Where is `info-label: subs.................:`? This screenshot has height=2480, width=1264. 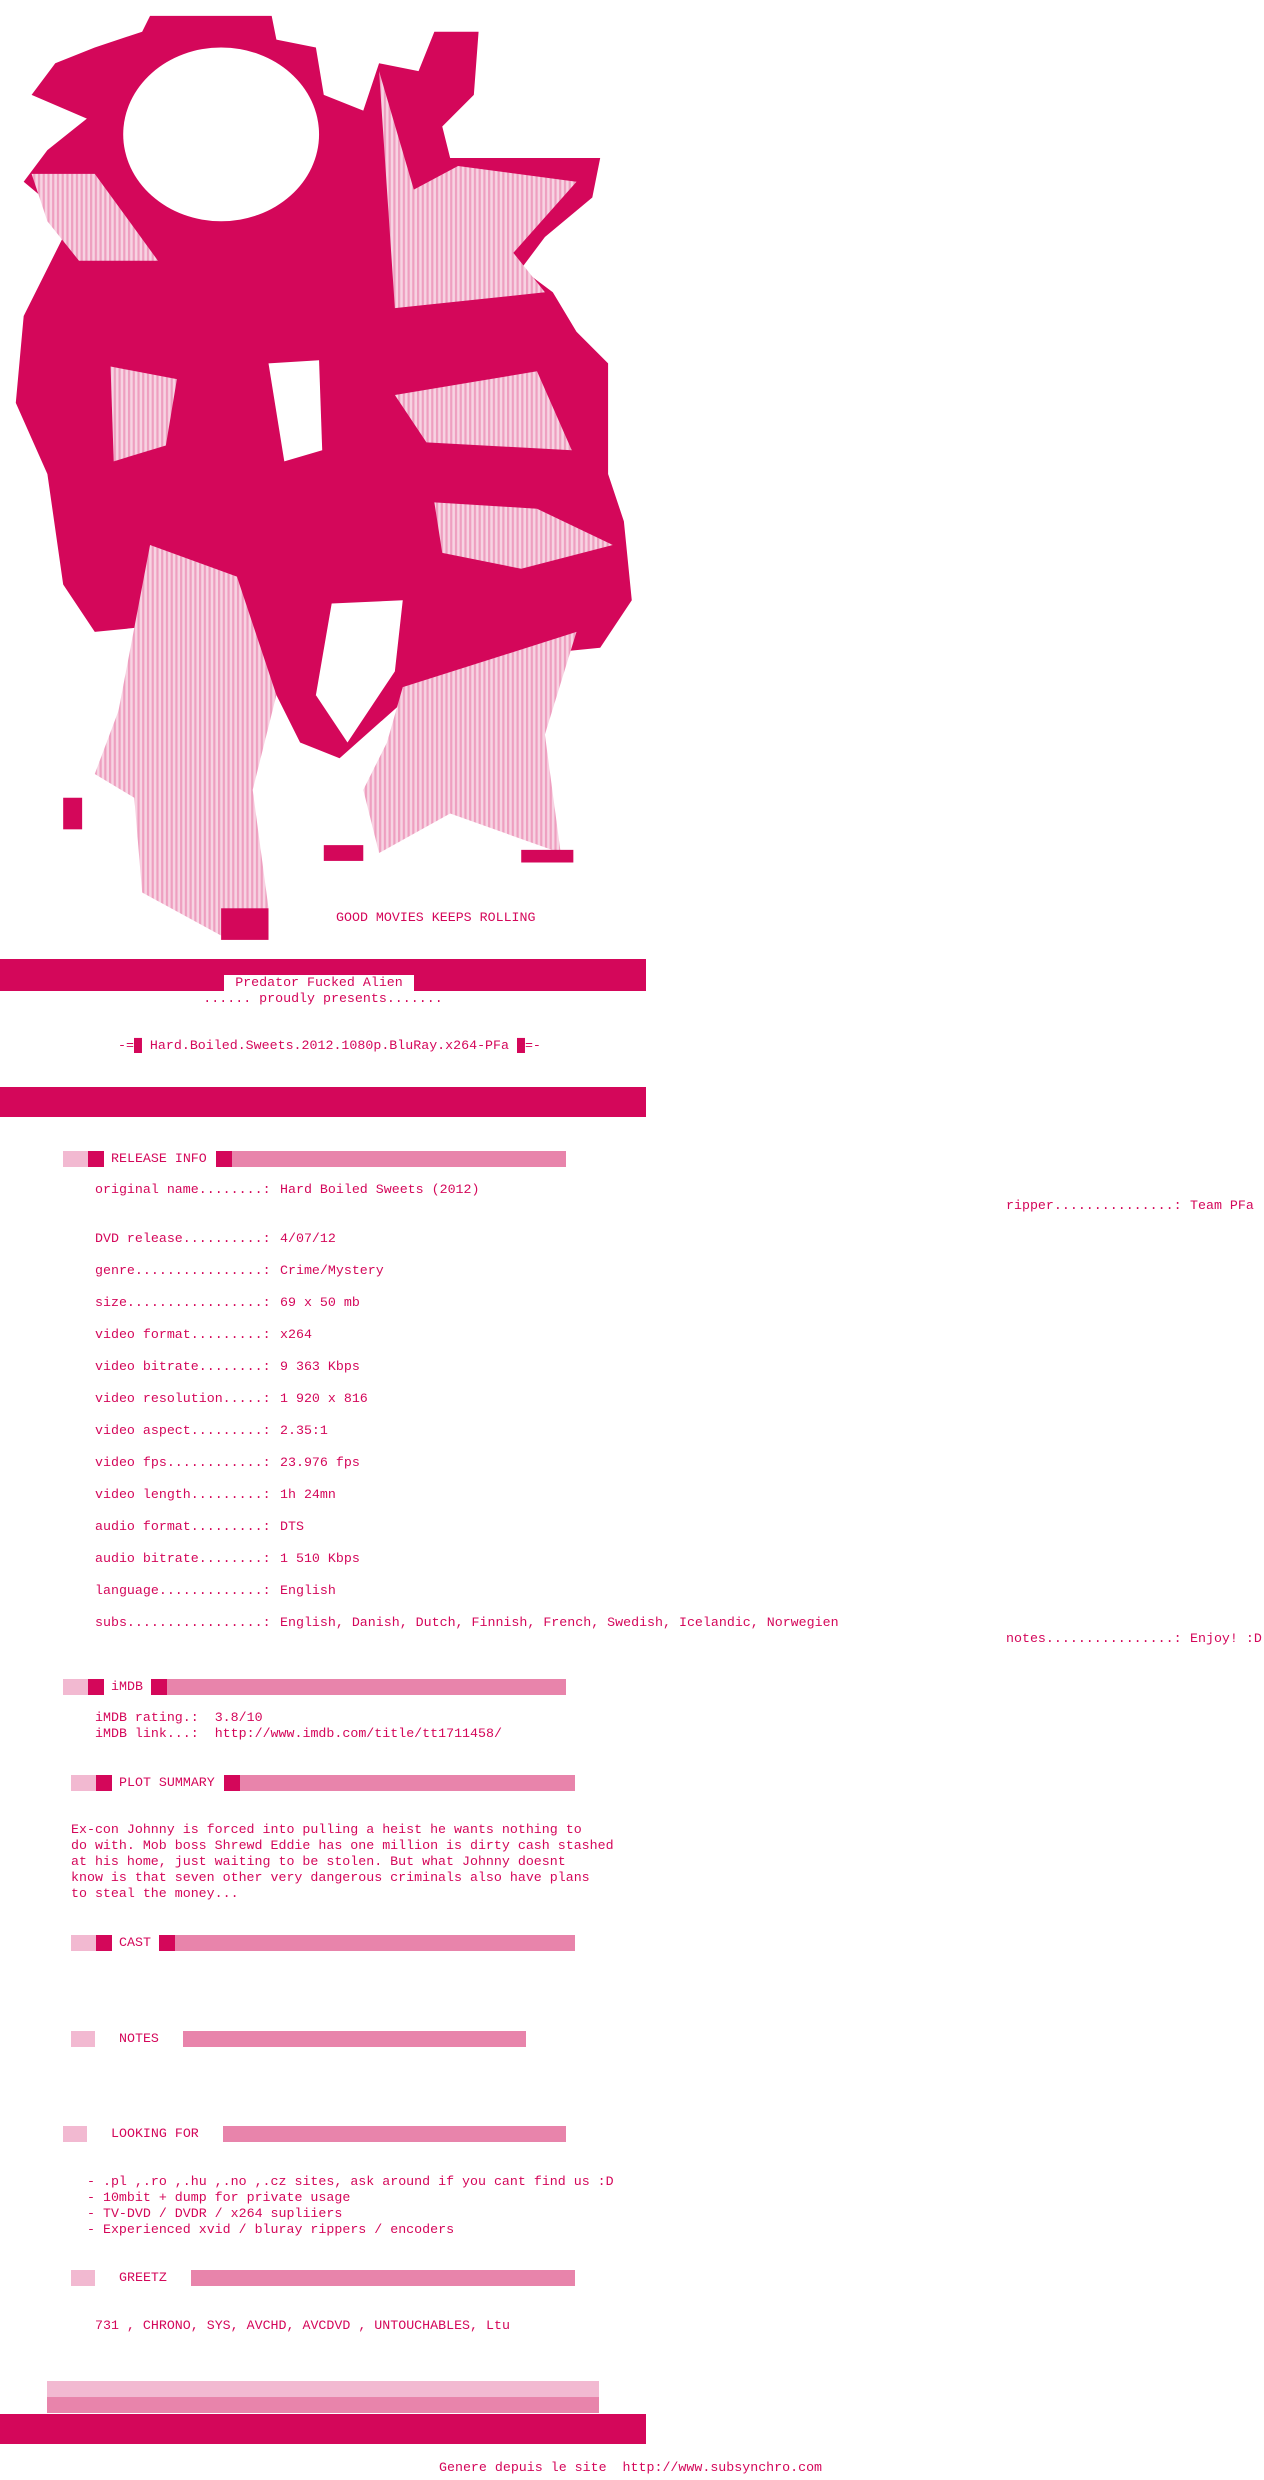 info-label: subs.................: is located at coordinates (183, 1622).